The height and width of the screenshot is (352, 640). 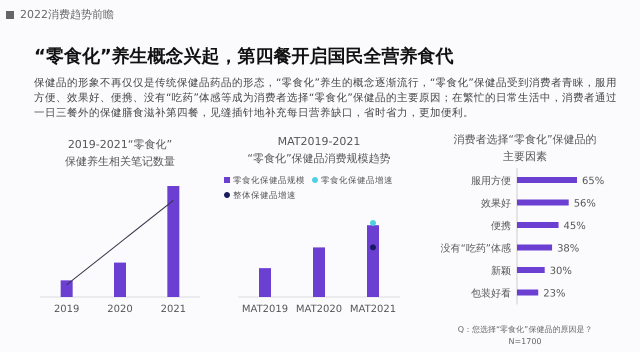 I want to click on text: “零食化”养生概念兴起，第四餐开启国民全营养食代, so click(x=244, y=56).